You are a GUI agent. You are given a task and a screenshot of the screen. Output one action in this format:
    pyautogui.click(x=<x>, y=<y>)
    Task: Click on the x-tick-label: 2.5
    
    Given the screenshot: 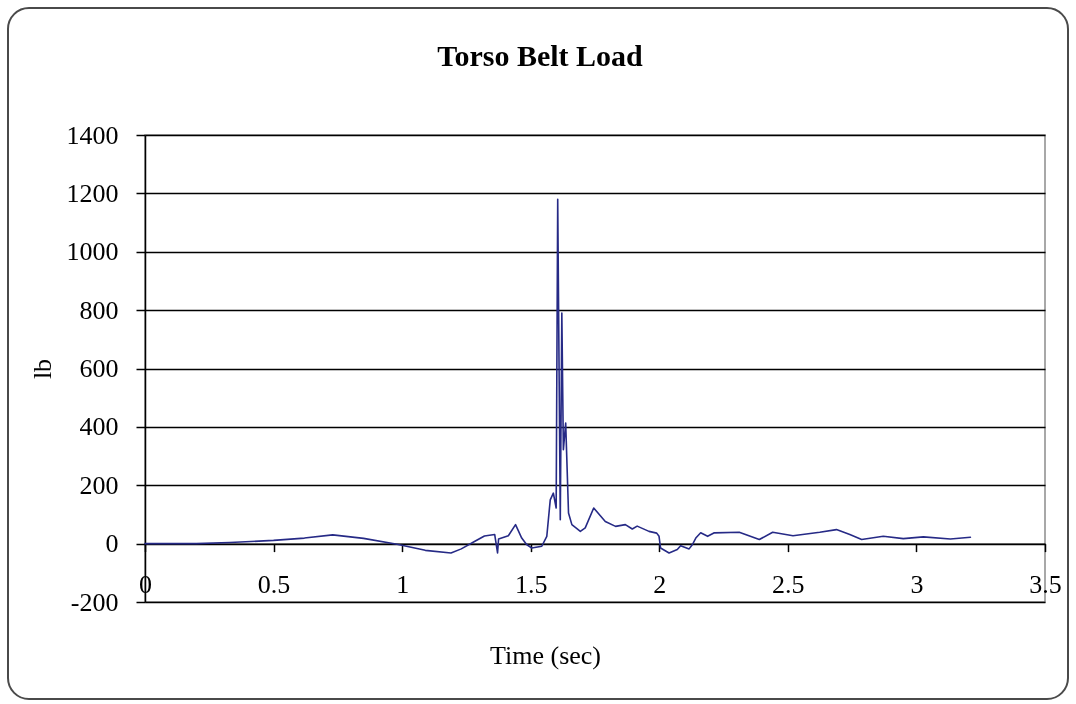 What is the action you would take?
    pyautogui.click(x=788, y=585)
    